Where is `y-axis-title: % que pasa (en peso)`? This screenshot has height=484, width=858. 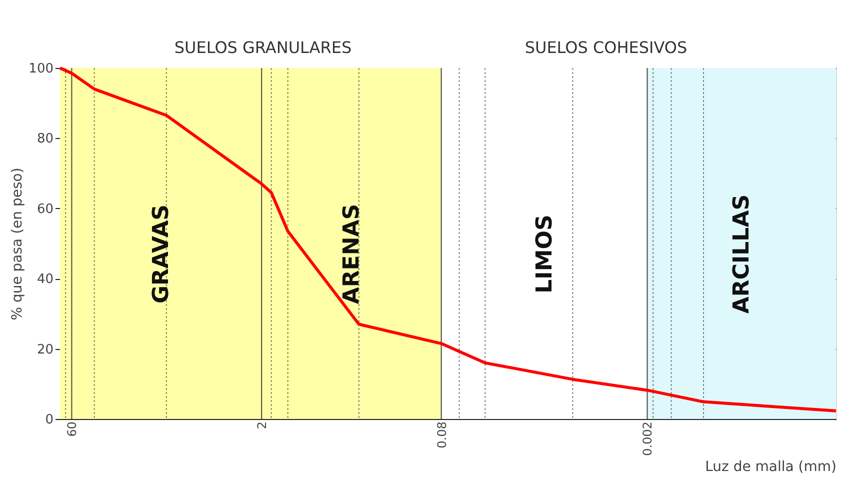
y-axis-title: % que pasa (en peso) is located at coordinates (18, 244).